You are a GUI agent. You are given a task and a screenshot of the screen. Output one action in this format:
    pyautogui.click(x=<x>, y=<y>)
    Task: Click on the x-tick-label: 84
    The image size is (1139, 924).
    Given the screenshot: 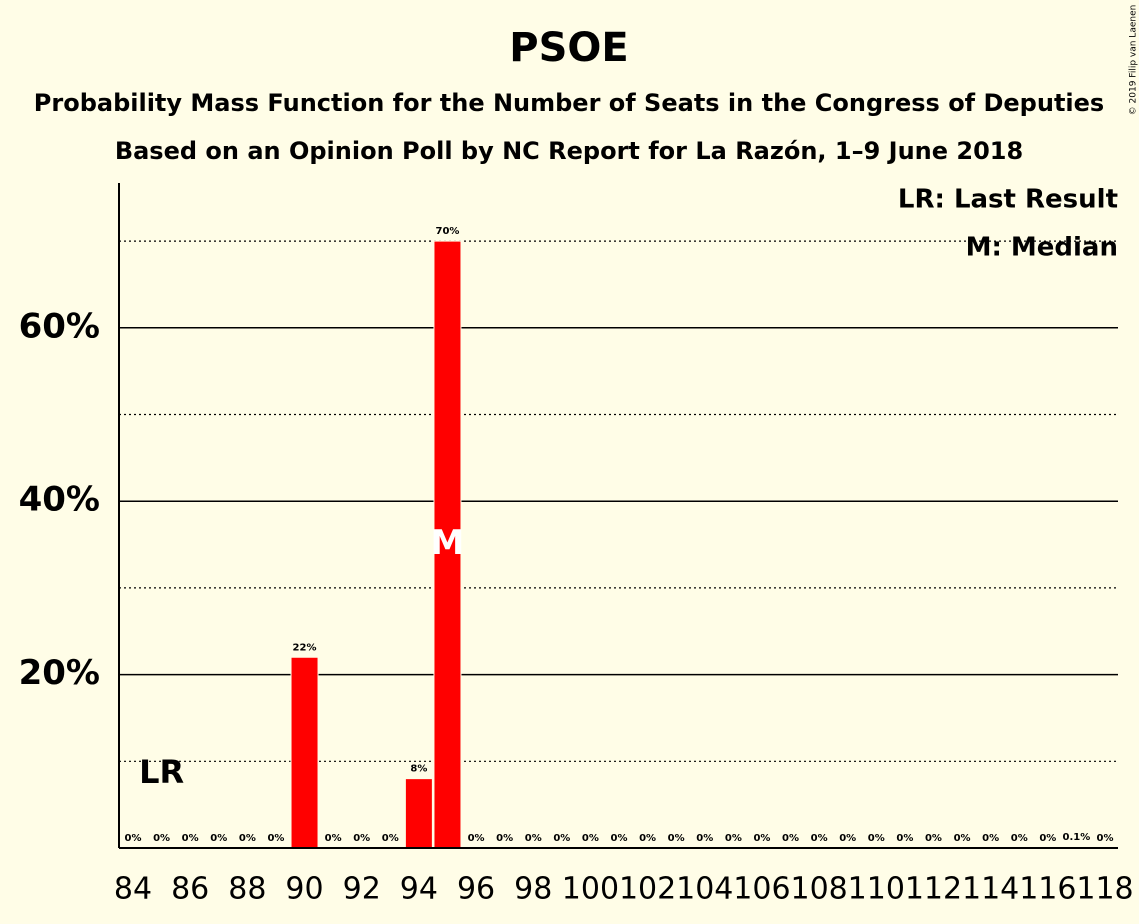 What is the action you would take?
    pyautogui.click(x=133, y=889)
    